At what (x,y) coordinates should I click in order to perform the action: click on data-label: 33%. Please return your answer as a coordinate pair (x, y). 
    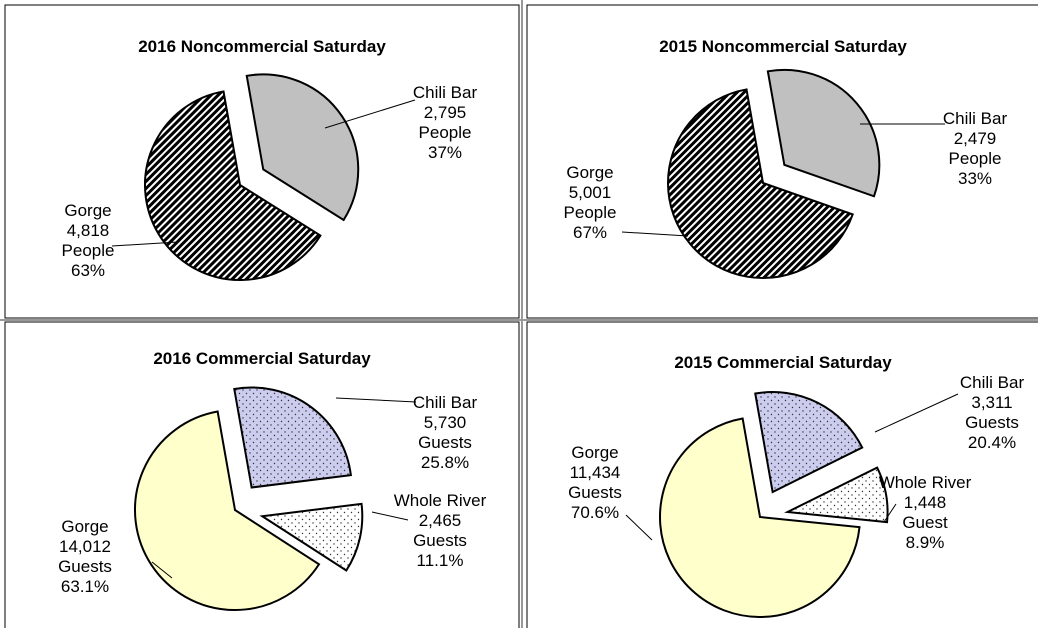
    Looking at the image, I should click on (975, 178).